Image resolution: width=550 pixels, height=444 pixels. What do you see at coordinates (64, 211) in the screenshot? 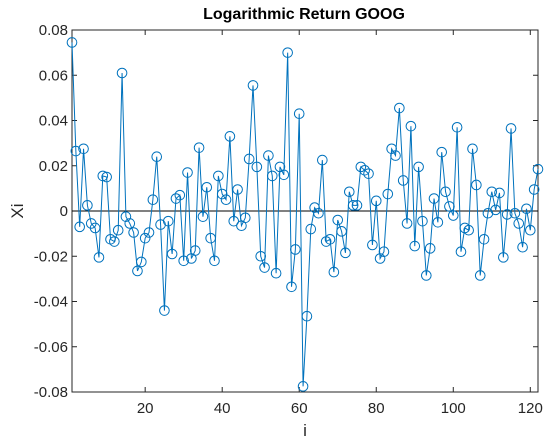
I see `y-tick-label: 0` at bounding box center [64, 211].